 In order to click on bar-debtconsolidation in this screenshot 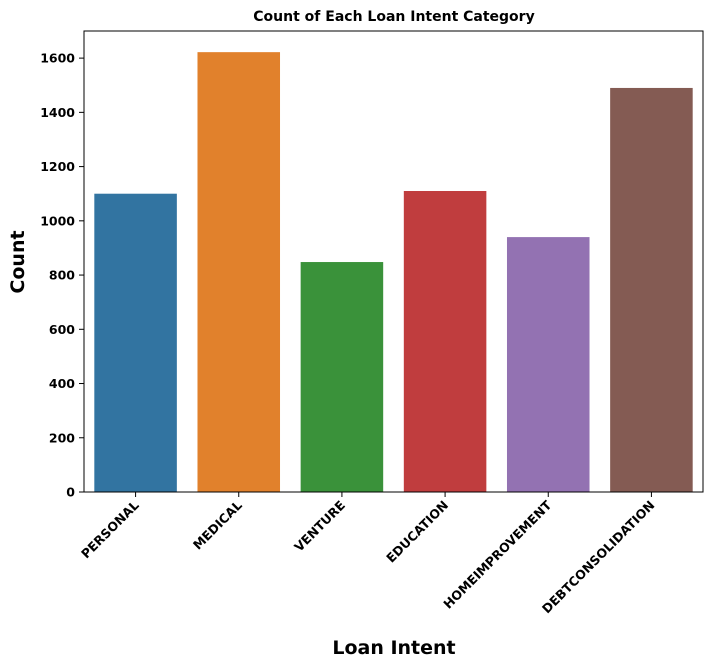, I will do `click(651, 290)`.